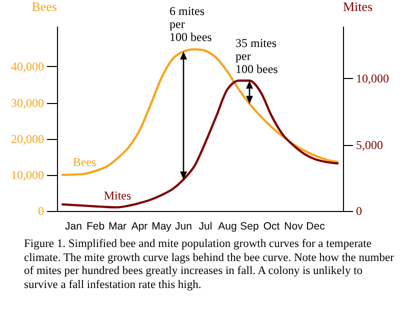  What do you see at coordinates (191, 24) in the screenshot?
I see `annotation: 6 mites per 100 bees` at bounding box center [191, 24].